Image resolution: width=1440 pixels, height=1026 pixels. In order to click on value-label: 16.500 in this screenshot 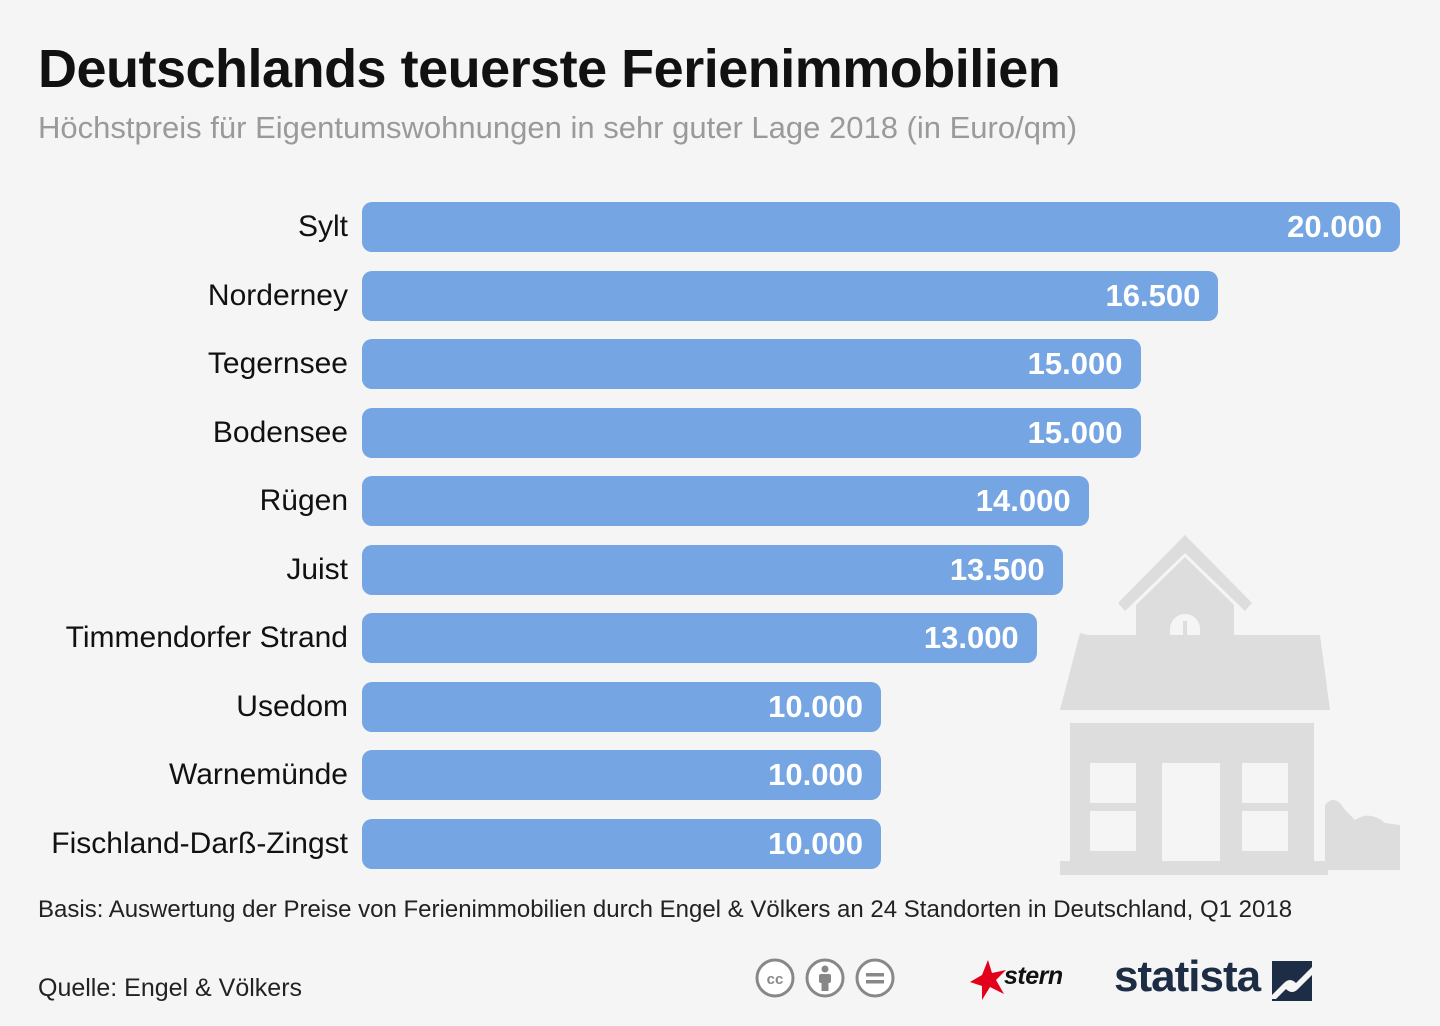, I will do `click(1153, 295)`.